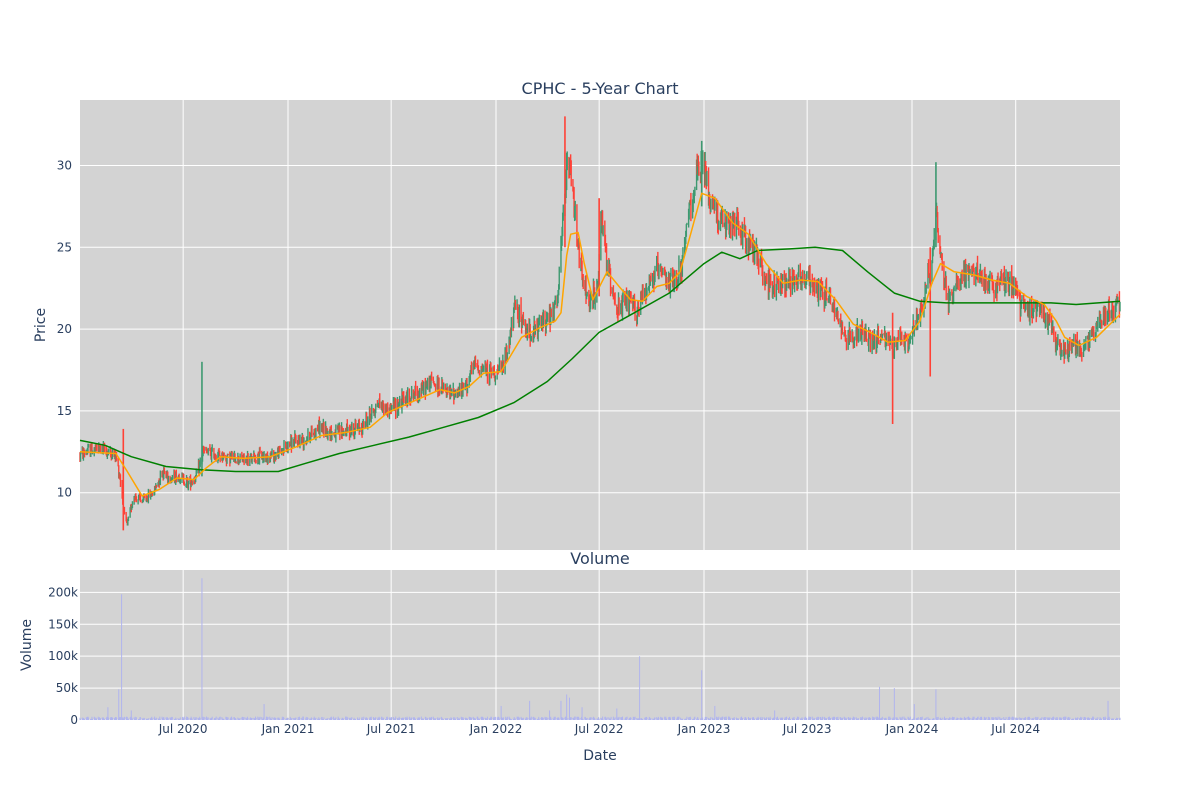 This screenshot has width=1200, height=800. What do you see at coordinates (64, 165) in the screenshot?
I see `price-y-tick-label: 30` at bounding box center [64, 165].